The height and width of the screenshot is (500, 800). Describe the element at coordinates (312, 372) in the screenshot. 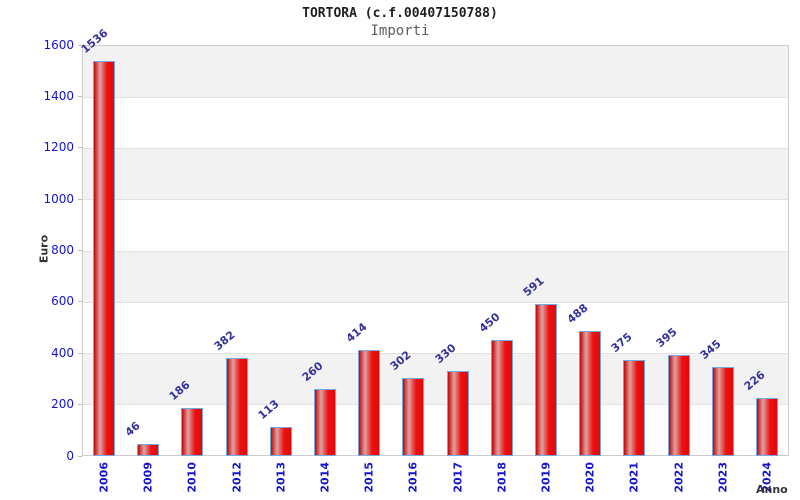

I see `bar-value-label: 260` at that location.